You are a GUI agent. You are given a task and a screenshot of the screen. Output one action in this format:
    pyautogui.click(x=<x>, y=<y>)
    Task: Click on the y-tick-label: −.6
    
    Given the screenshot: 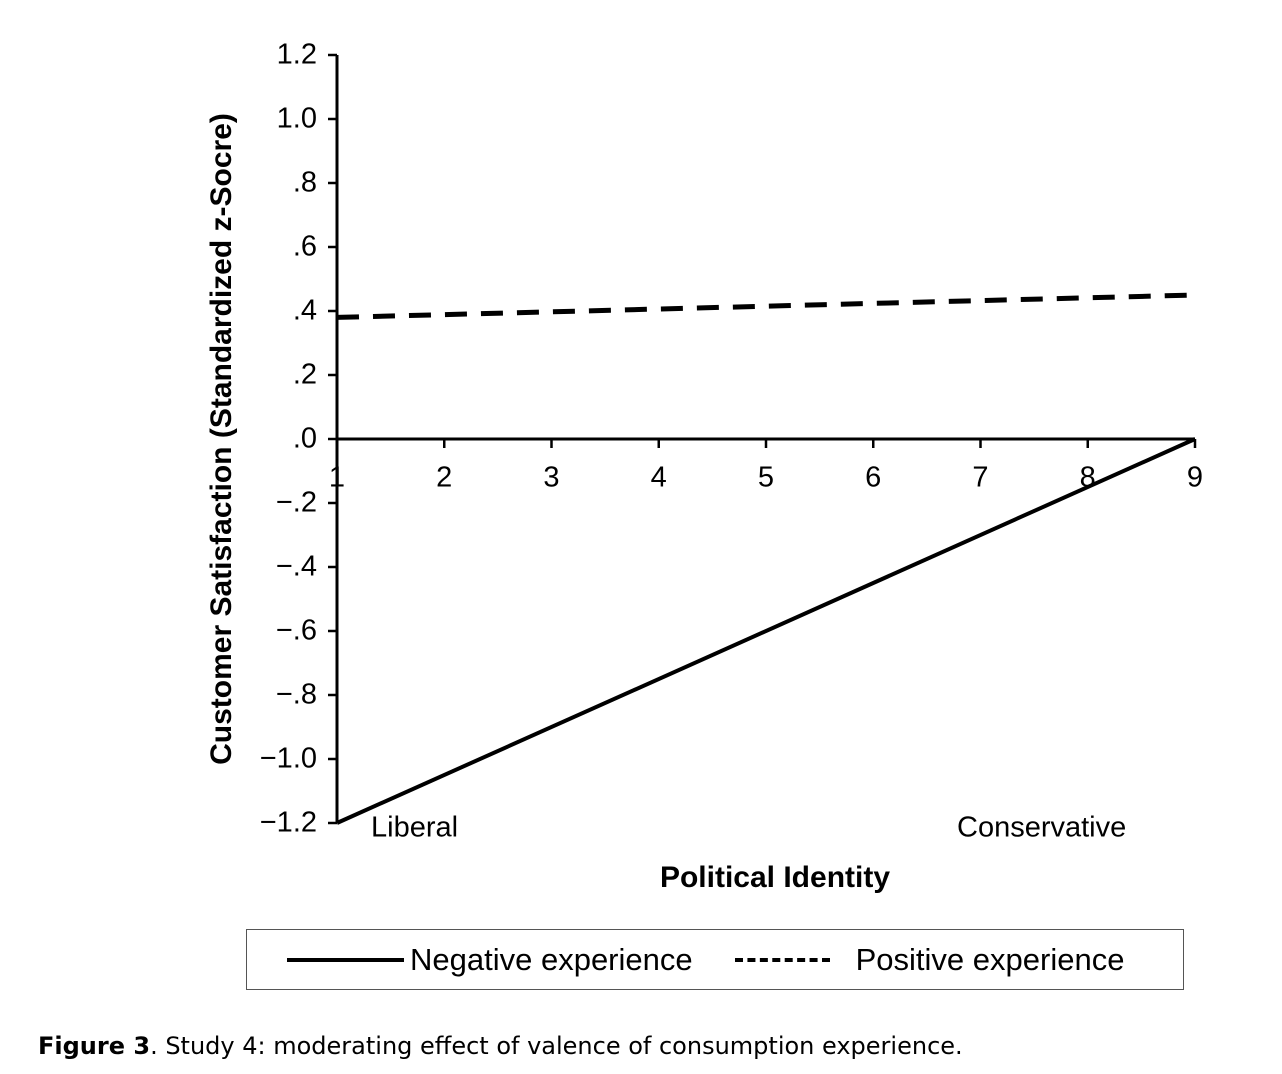 What is the action you would take?
    pyautogui.click(x=296, y=630)
    